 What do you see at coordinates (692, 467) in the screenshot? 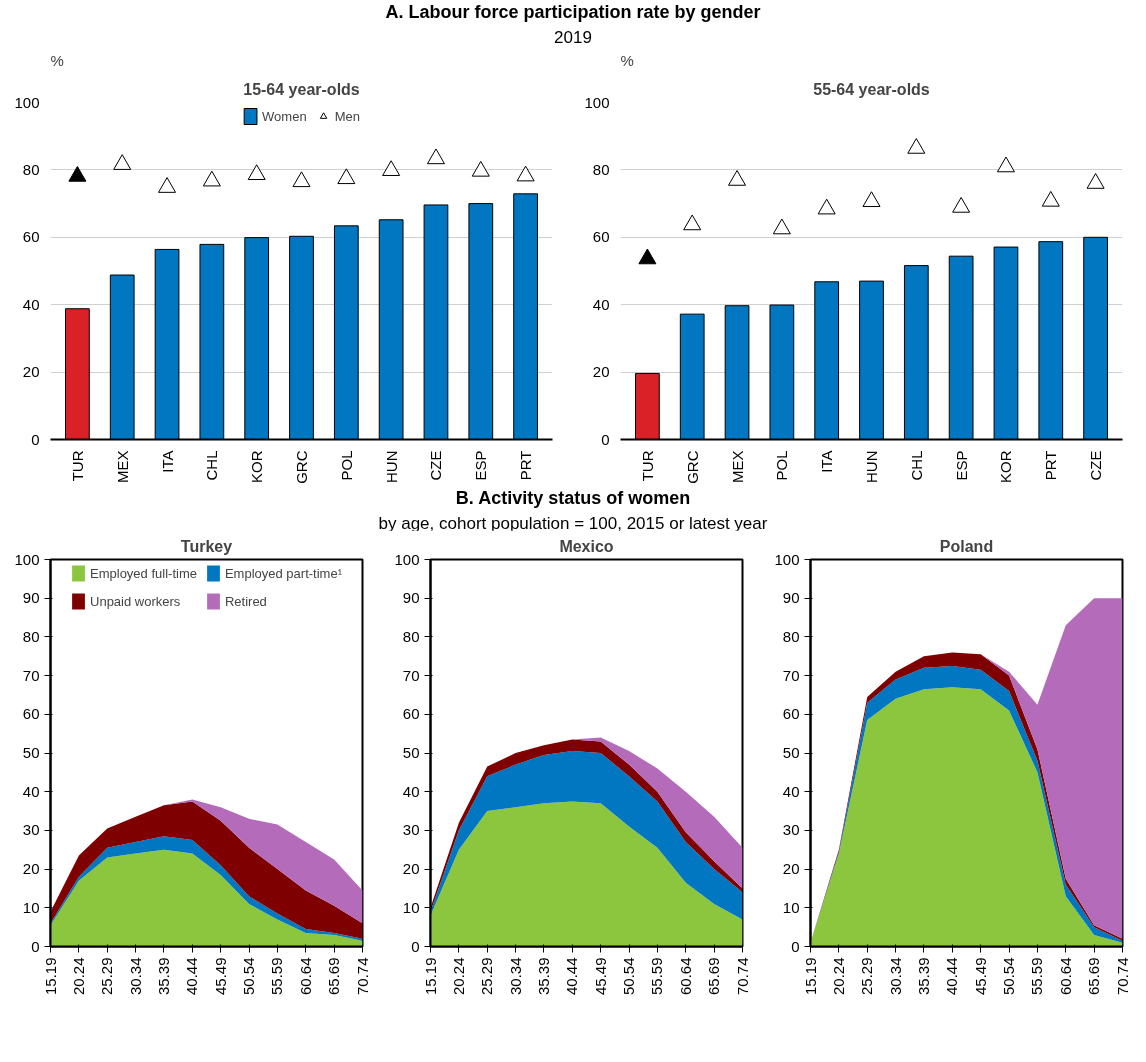
I see `x-tick-label: GRC` at bounding box center [692, 467].